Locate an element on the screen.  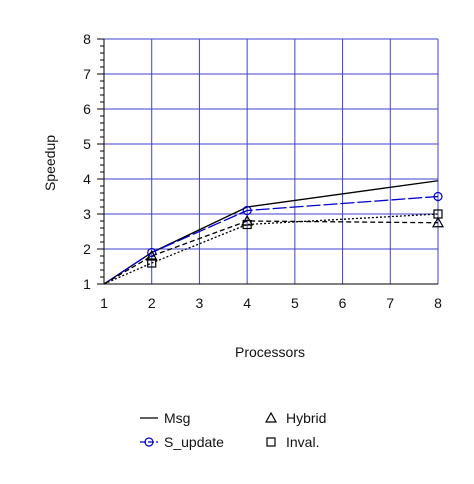
x-tick-label: 4 is located at coordinates (247, 303).